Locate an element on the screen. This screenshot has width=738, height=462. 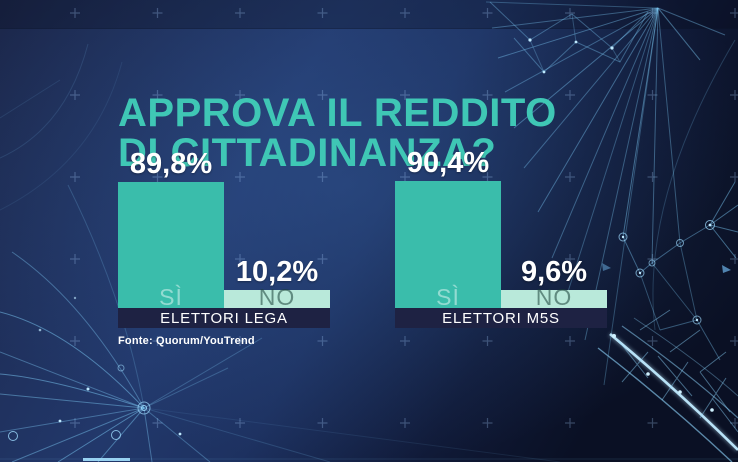
bars-row: 89,8% SÌ 10,2% NO is located at coordinates (224, 229).